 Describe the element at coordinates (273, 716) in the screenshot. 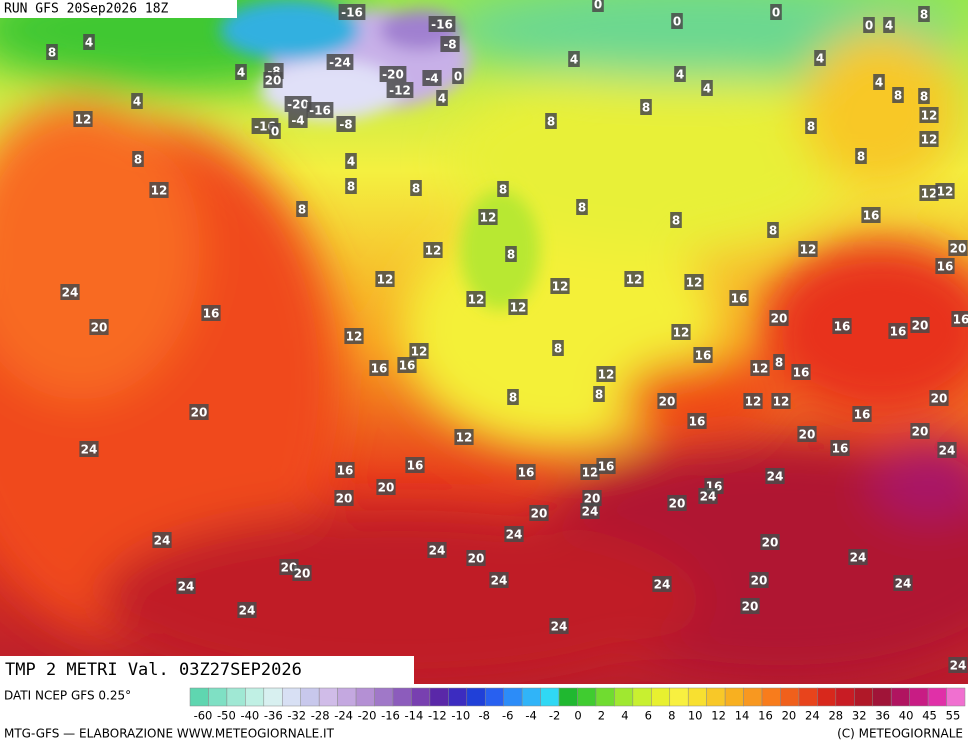

I see `colorbar-tick-label: -36` at that location.